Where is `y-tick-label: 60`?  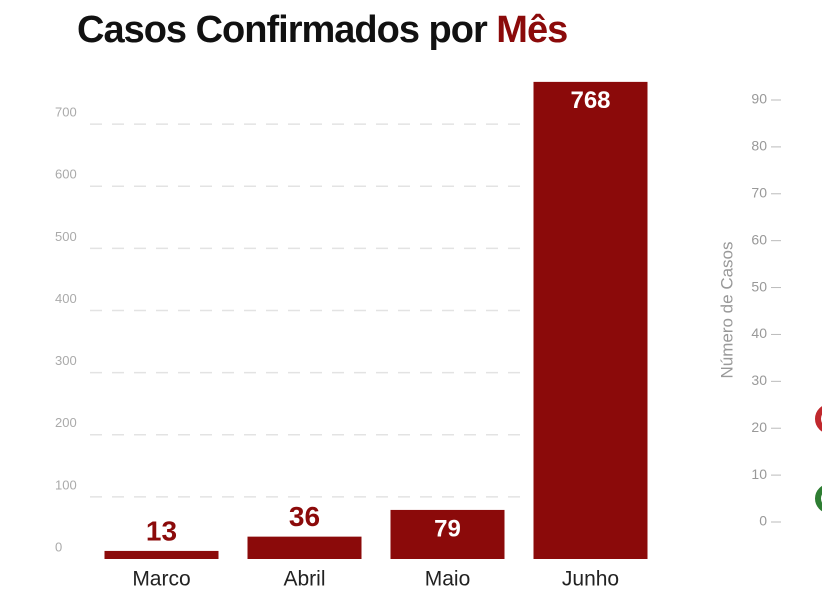
y-tick-label: 60 is located at coordinates (759, 239).